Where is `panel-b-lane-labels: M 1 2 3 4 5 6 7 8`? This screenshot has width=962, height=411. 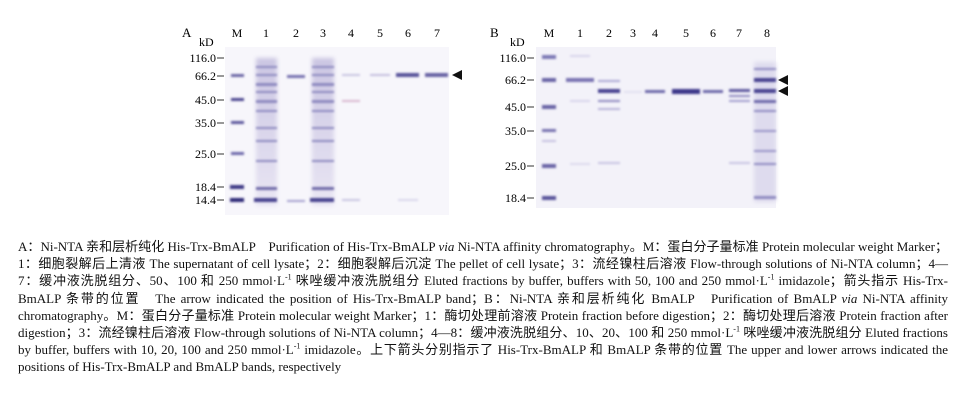
panel-b-lane-labels: M 1 2 3 4 5 6 7 8 is located at coordinates (657, 33).